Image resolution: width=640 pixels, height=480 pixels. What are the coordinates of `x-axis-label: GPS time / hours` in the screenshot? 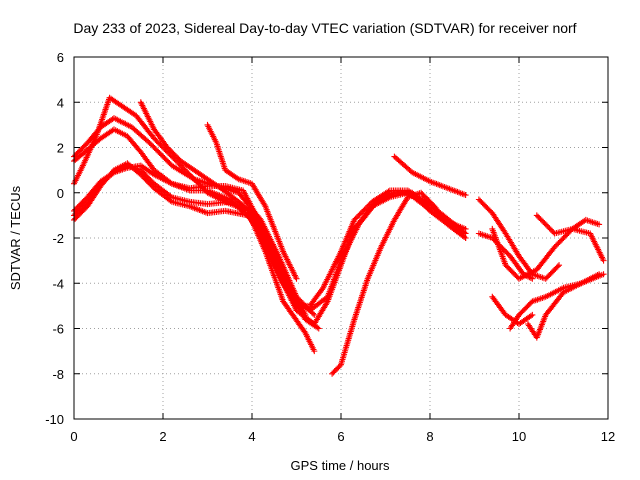 It's located at (340, 465).